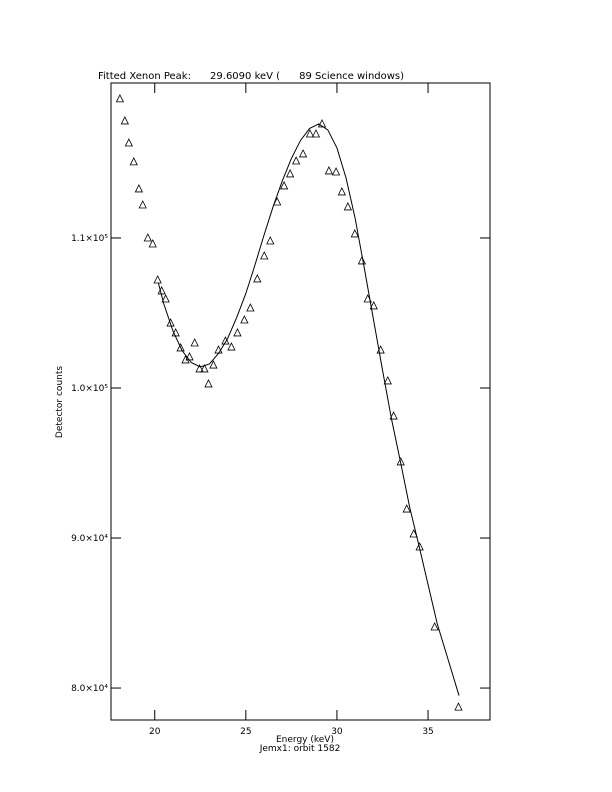  Describe the element at coordinates (427, 732) in the screenshot. I see `x-tick-label: 35` at that location.